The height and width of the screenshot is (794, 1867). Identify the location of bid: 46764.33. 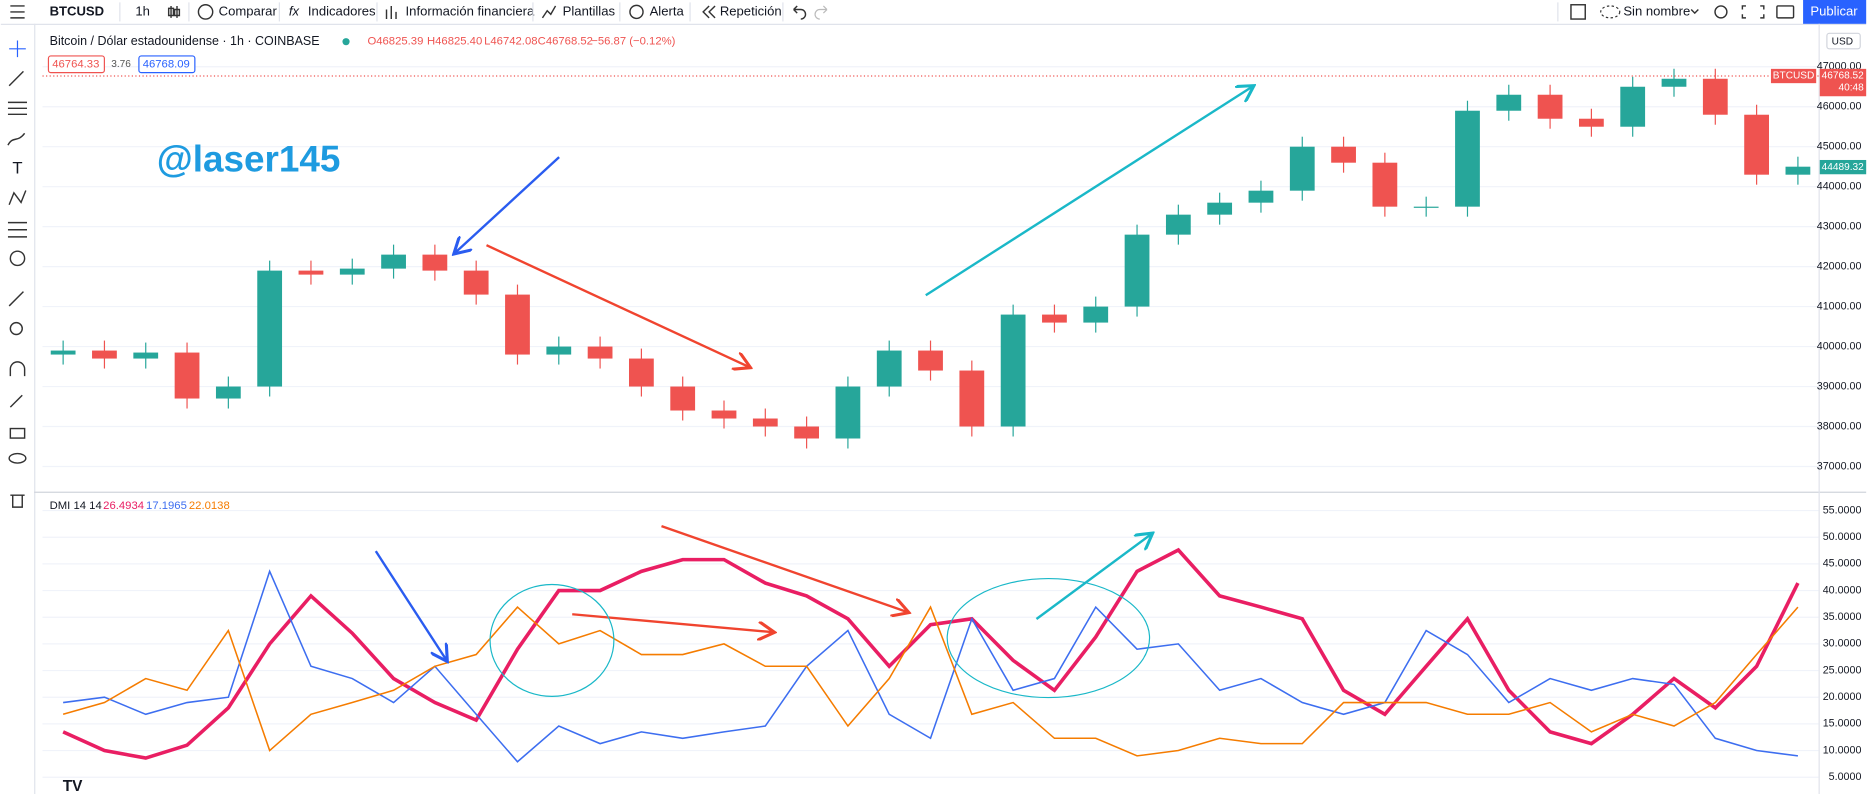
(75, 64).